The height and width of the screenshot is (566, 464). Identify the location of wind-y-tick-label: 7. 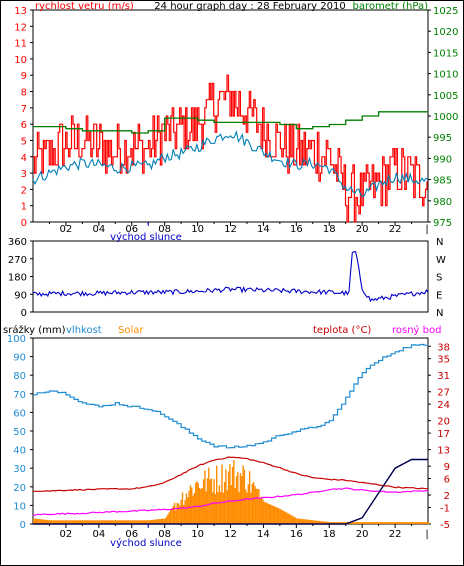
(24, 109).